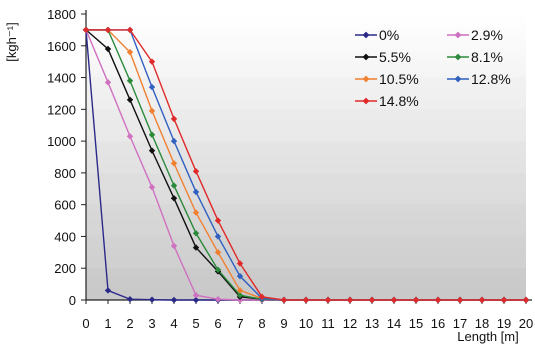 The image size is (535, 351). I want to click on legend-item: 8.1%, so click(475, 57).